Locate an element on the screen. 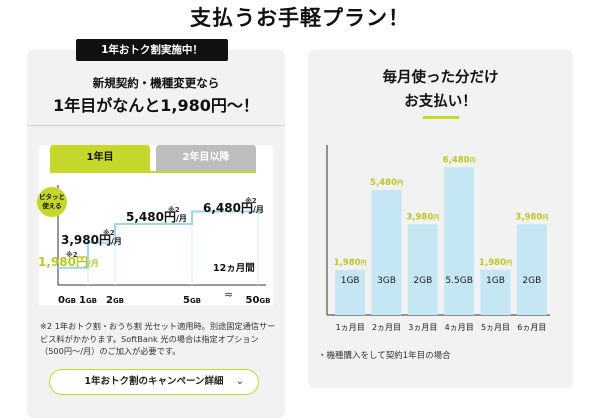 Image resolution: width=600 pixels, height=420 pixels. tab-underline is located at coordinates (153, 172).